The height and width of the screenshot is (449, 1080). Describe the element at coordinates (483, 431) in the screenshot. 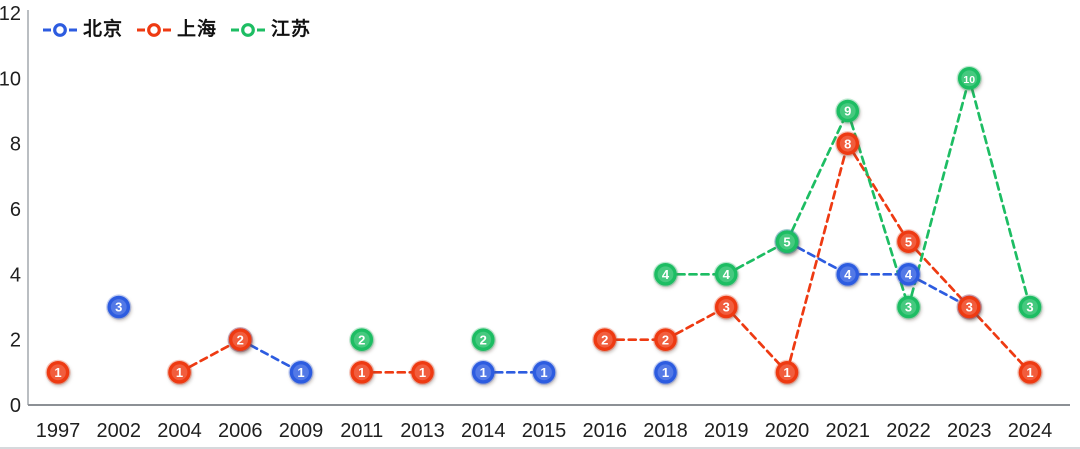

I see `x-tick-label: 2014` at that location.